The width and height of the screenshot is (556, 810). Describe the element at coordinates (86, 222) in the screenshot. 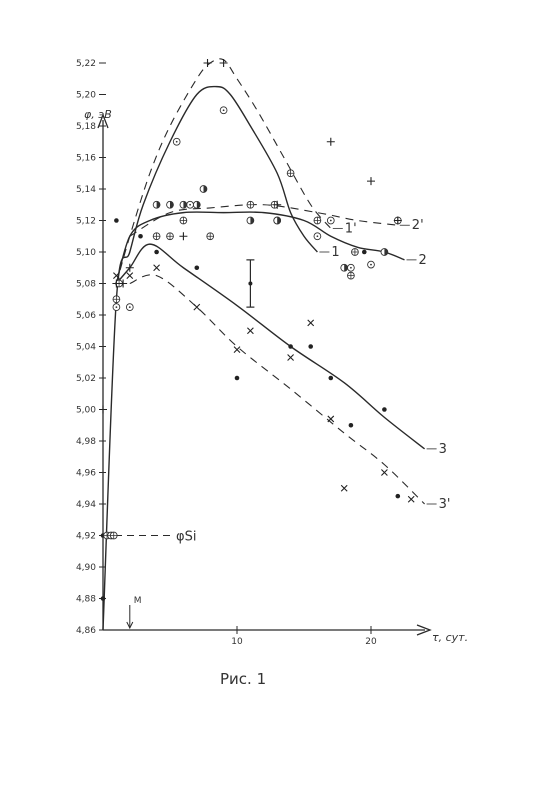

I see `y-tick-label: 5,12` at that location.